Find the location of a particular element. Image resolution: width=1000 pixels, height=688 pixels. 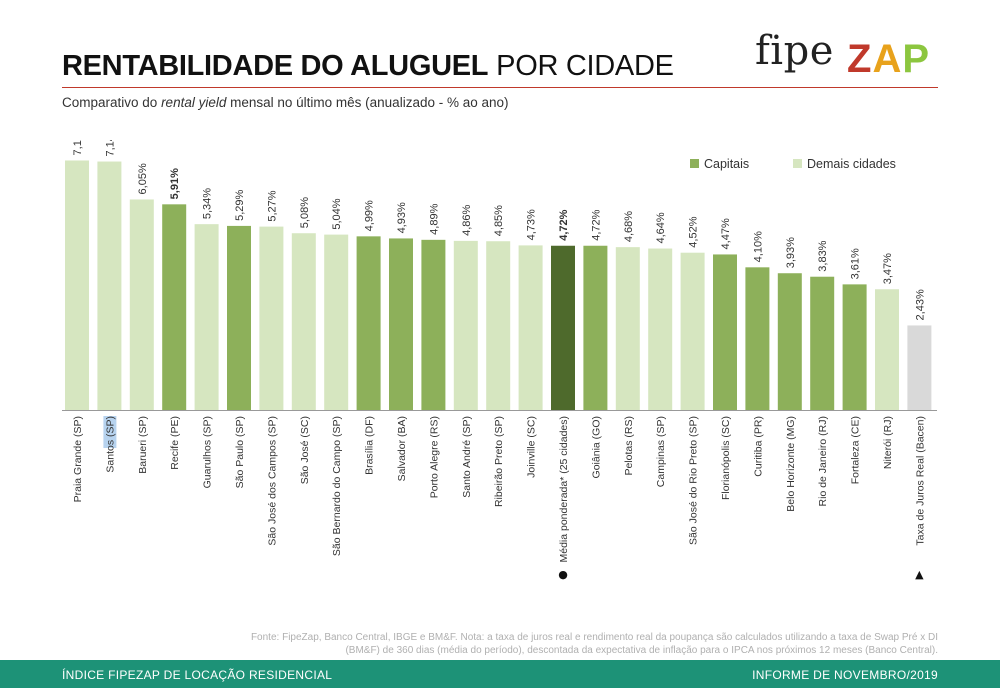

logo-zap-text: ZAP is located at coordinates (888, 58).